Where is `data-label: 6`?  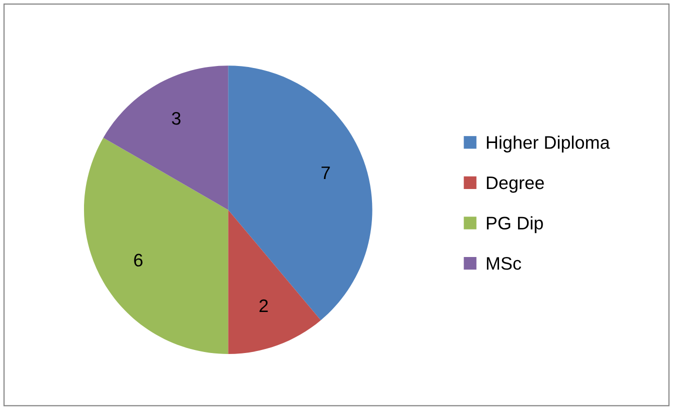 data-label: 6 is located at coordinates (138, 260).